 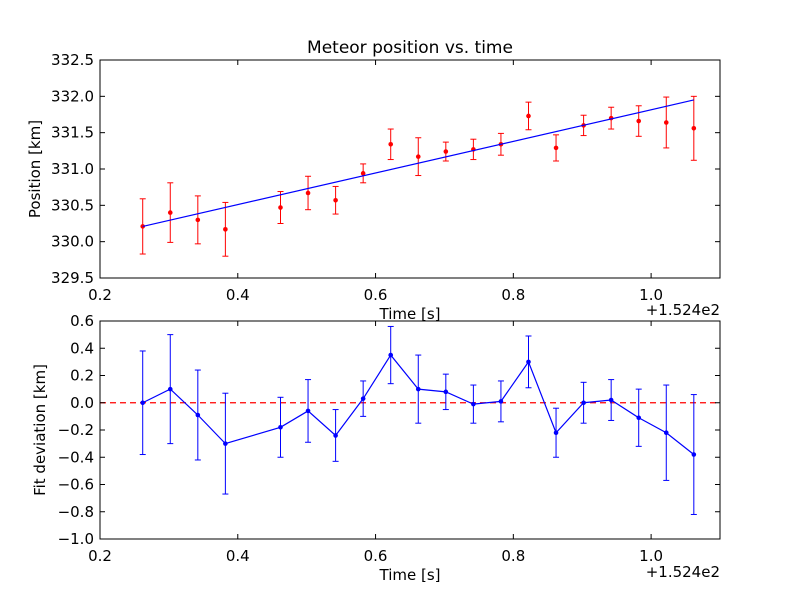 I want to click on deviation-series-line, so click(x=418, y=404).